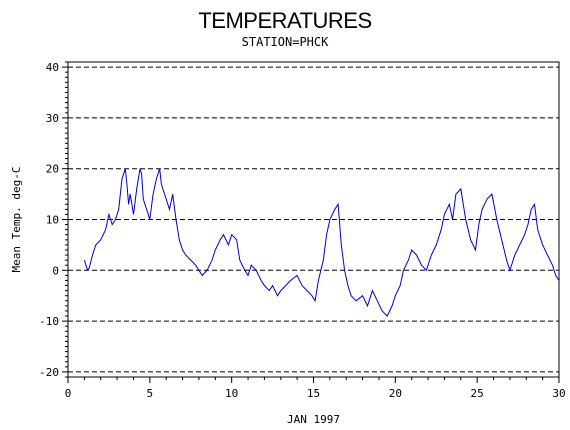 This screenshot has height=430, width=570. Describe the element at coordinates (285, 42) in the screenshot. I see `chart-subtitle: STATION=PHCK` at that location.